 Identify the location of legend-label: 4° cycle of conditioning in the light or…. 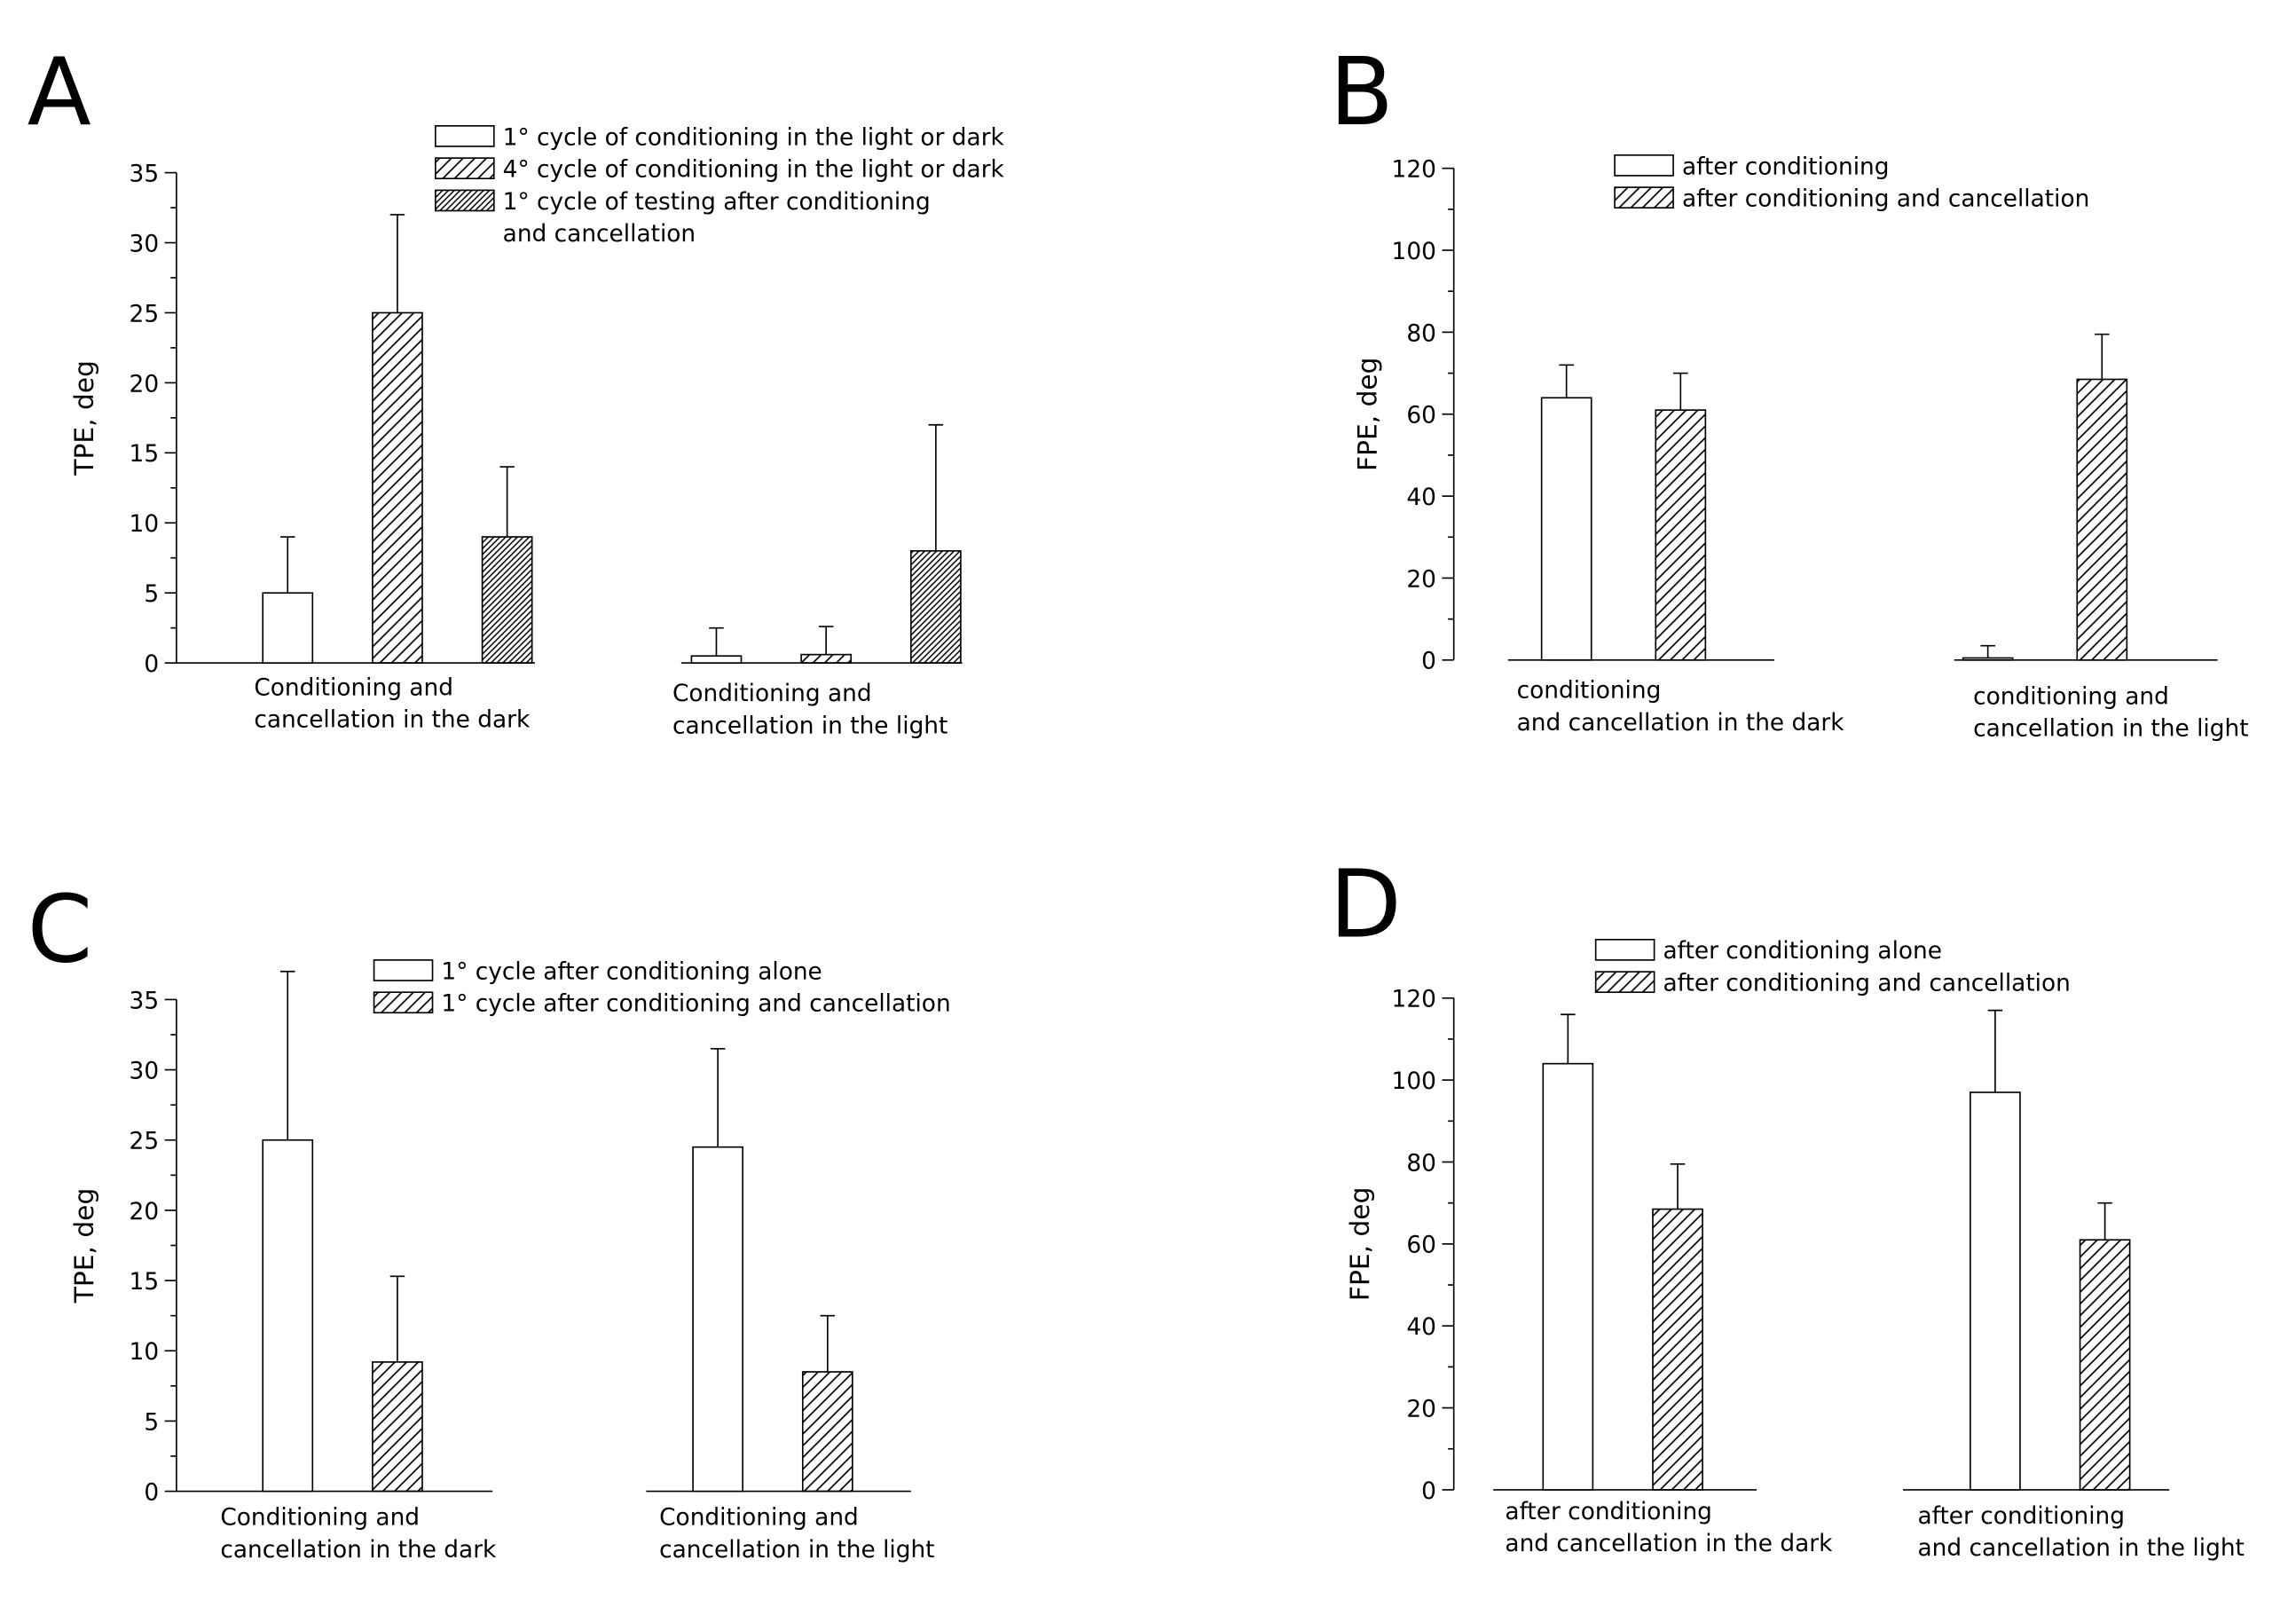
(754, 170).